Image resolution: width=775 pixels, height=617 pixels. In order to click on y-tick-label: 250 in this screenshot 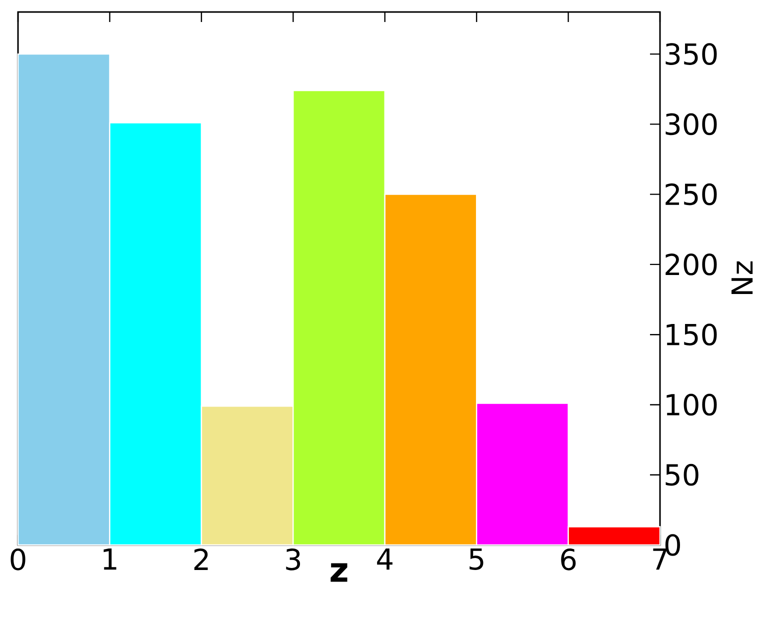, I will do `click(691, 194)`.